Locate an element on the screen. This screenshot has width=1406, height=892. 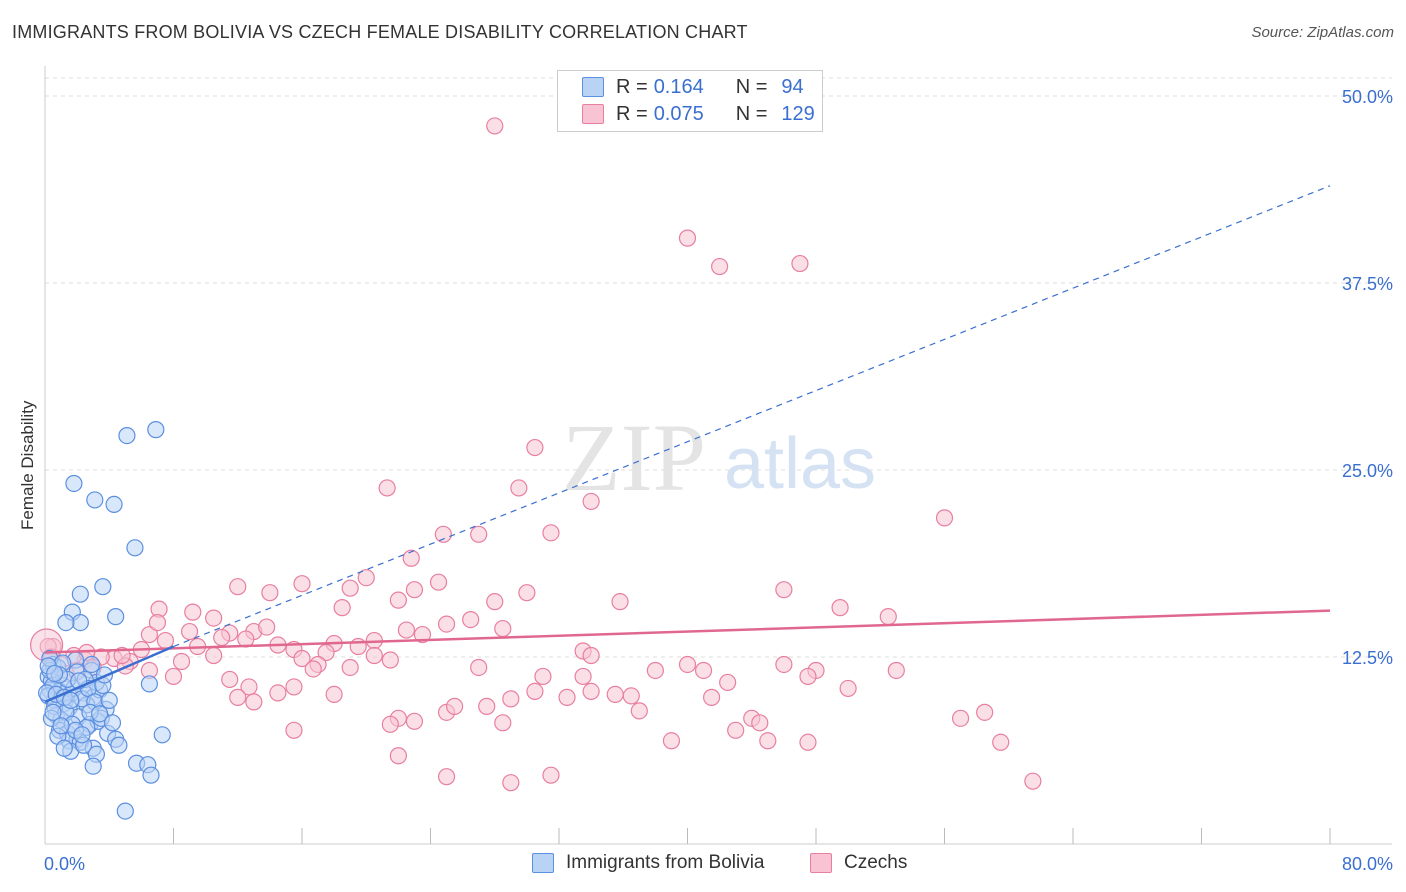
y-axis-label: Female Disability is located at coordinates (27, 465).